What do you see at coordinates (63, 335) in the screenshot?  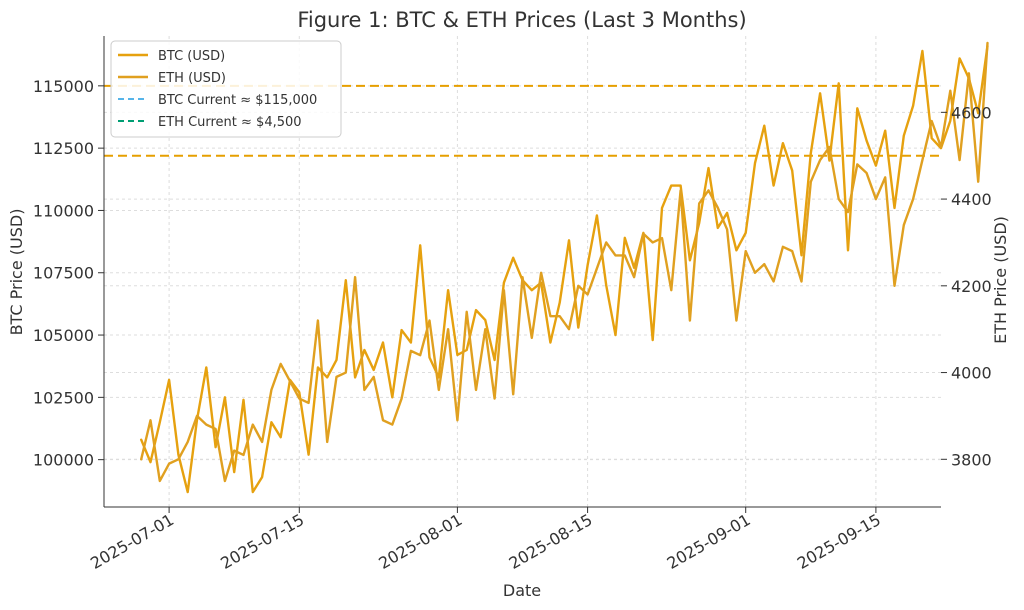 I see `y-tick-label-left: 105000` at bounding box center [63, 335].